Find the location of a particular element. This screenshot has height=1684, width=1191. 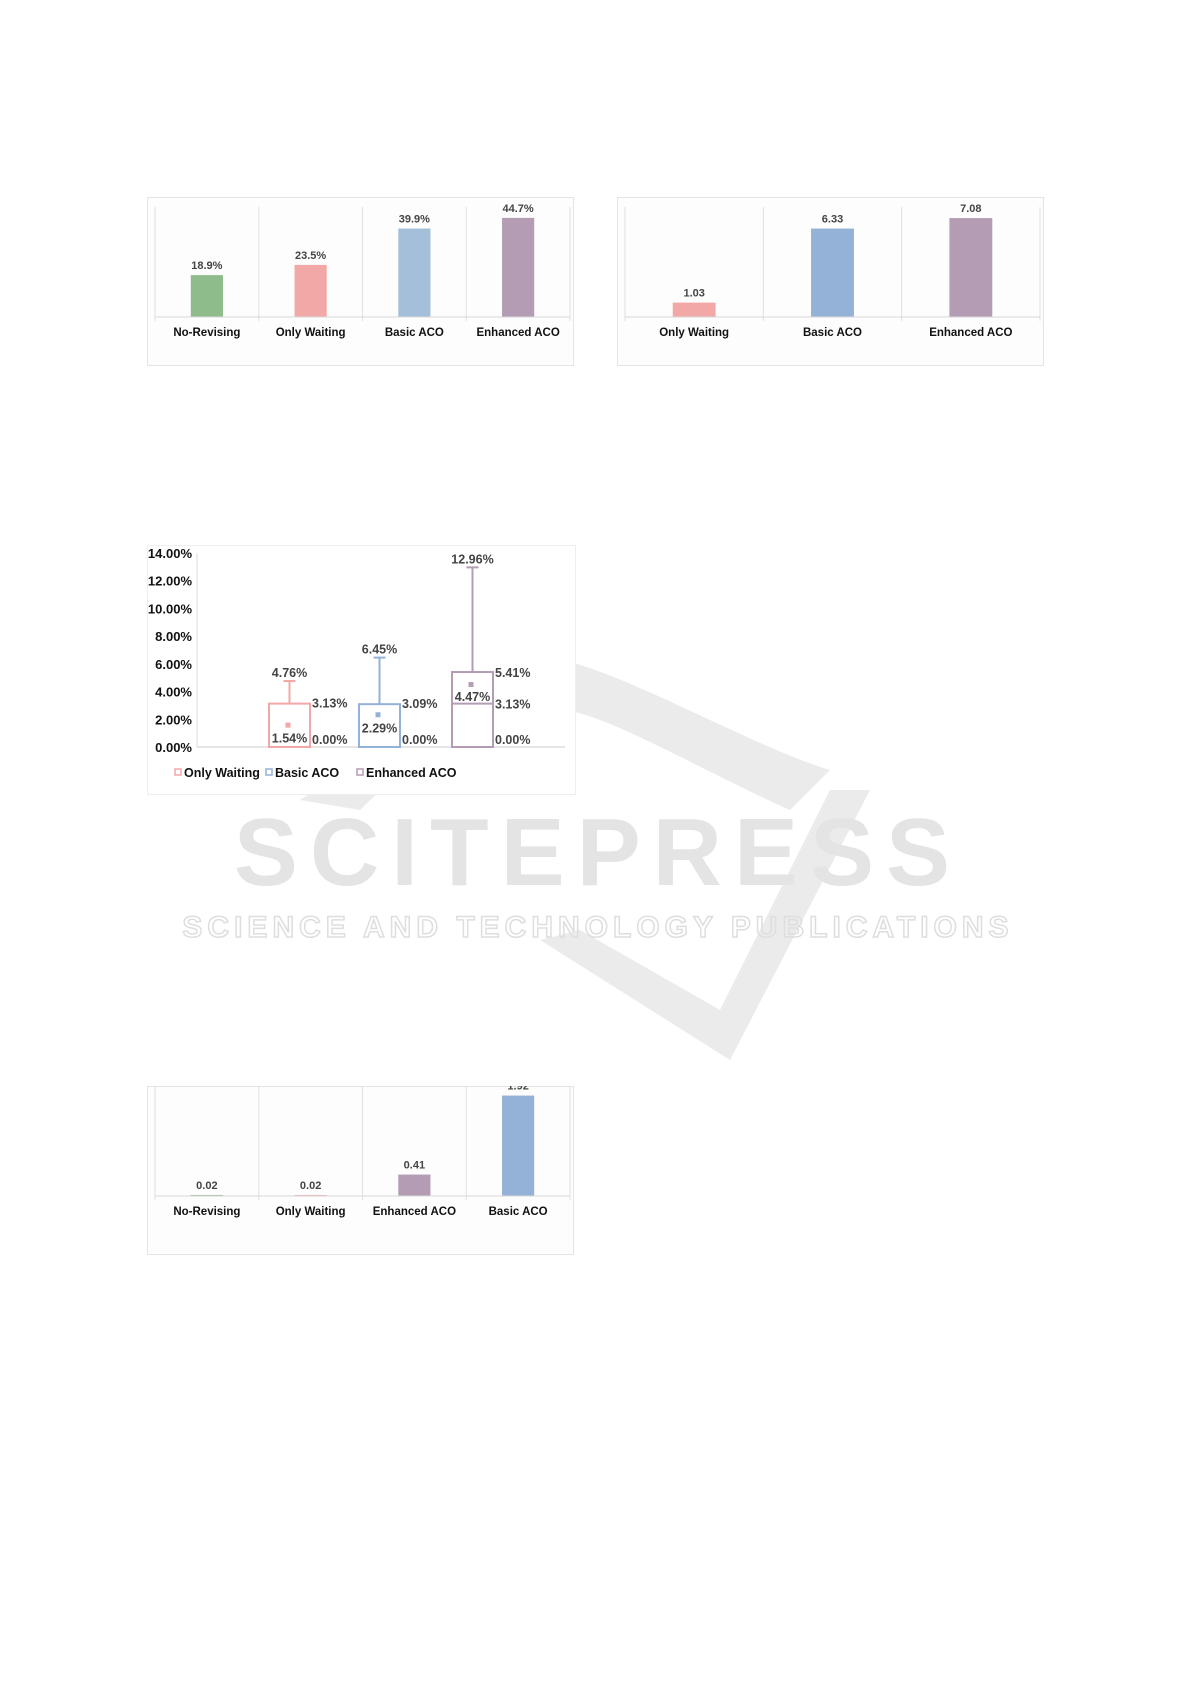

mean-label: 4.47% is located at coordinates (472, 697).